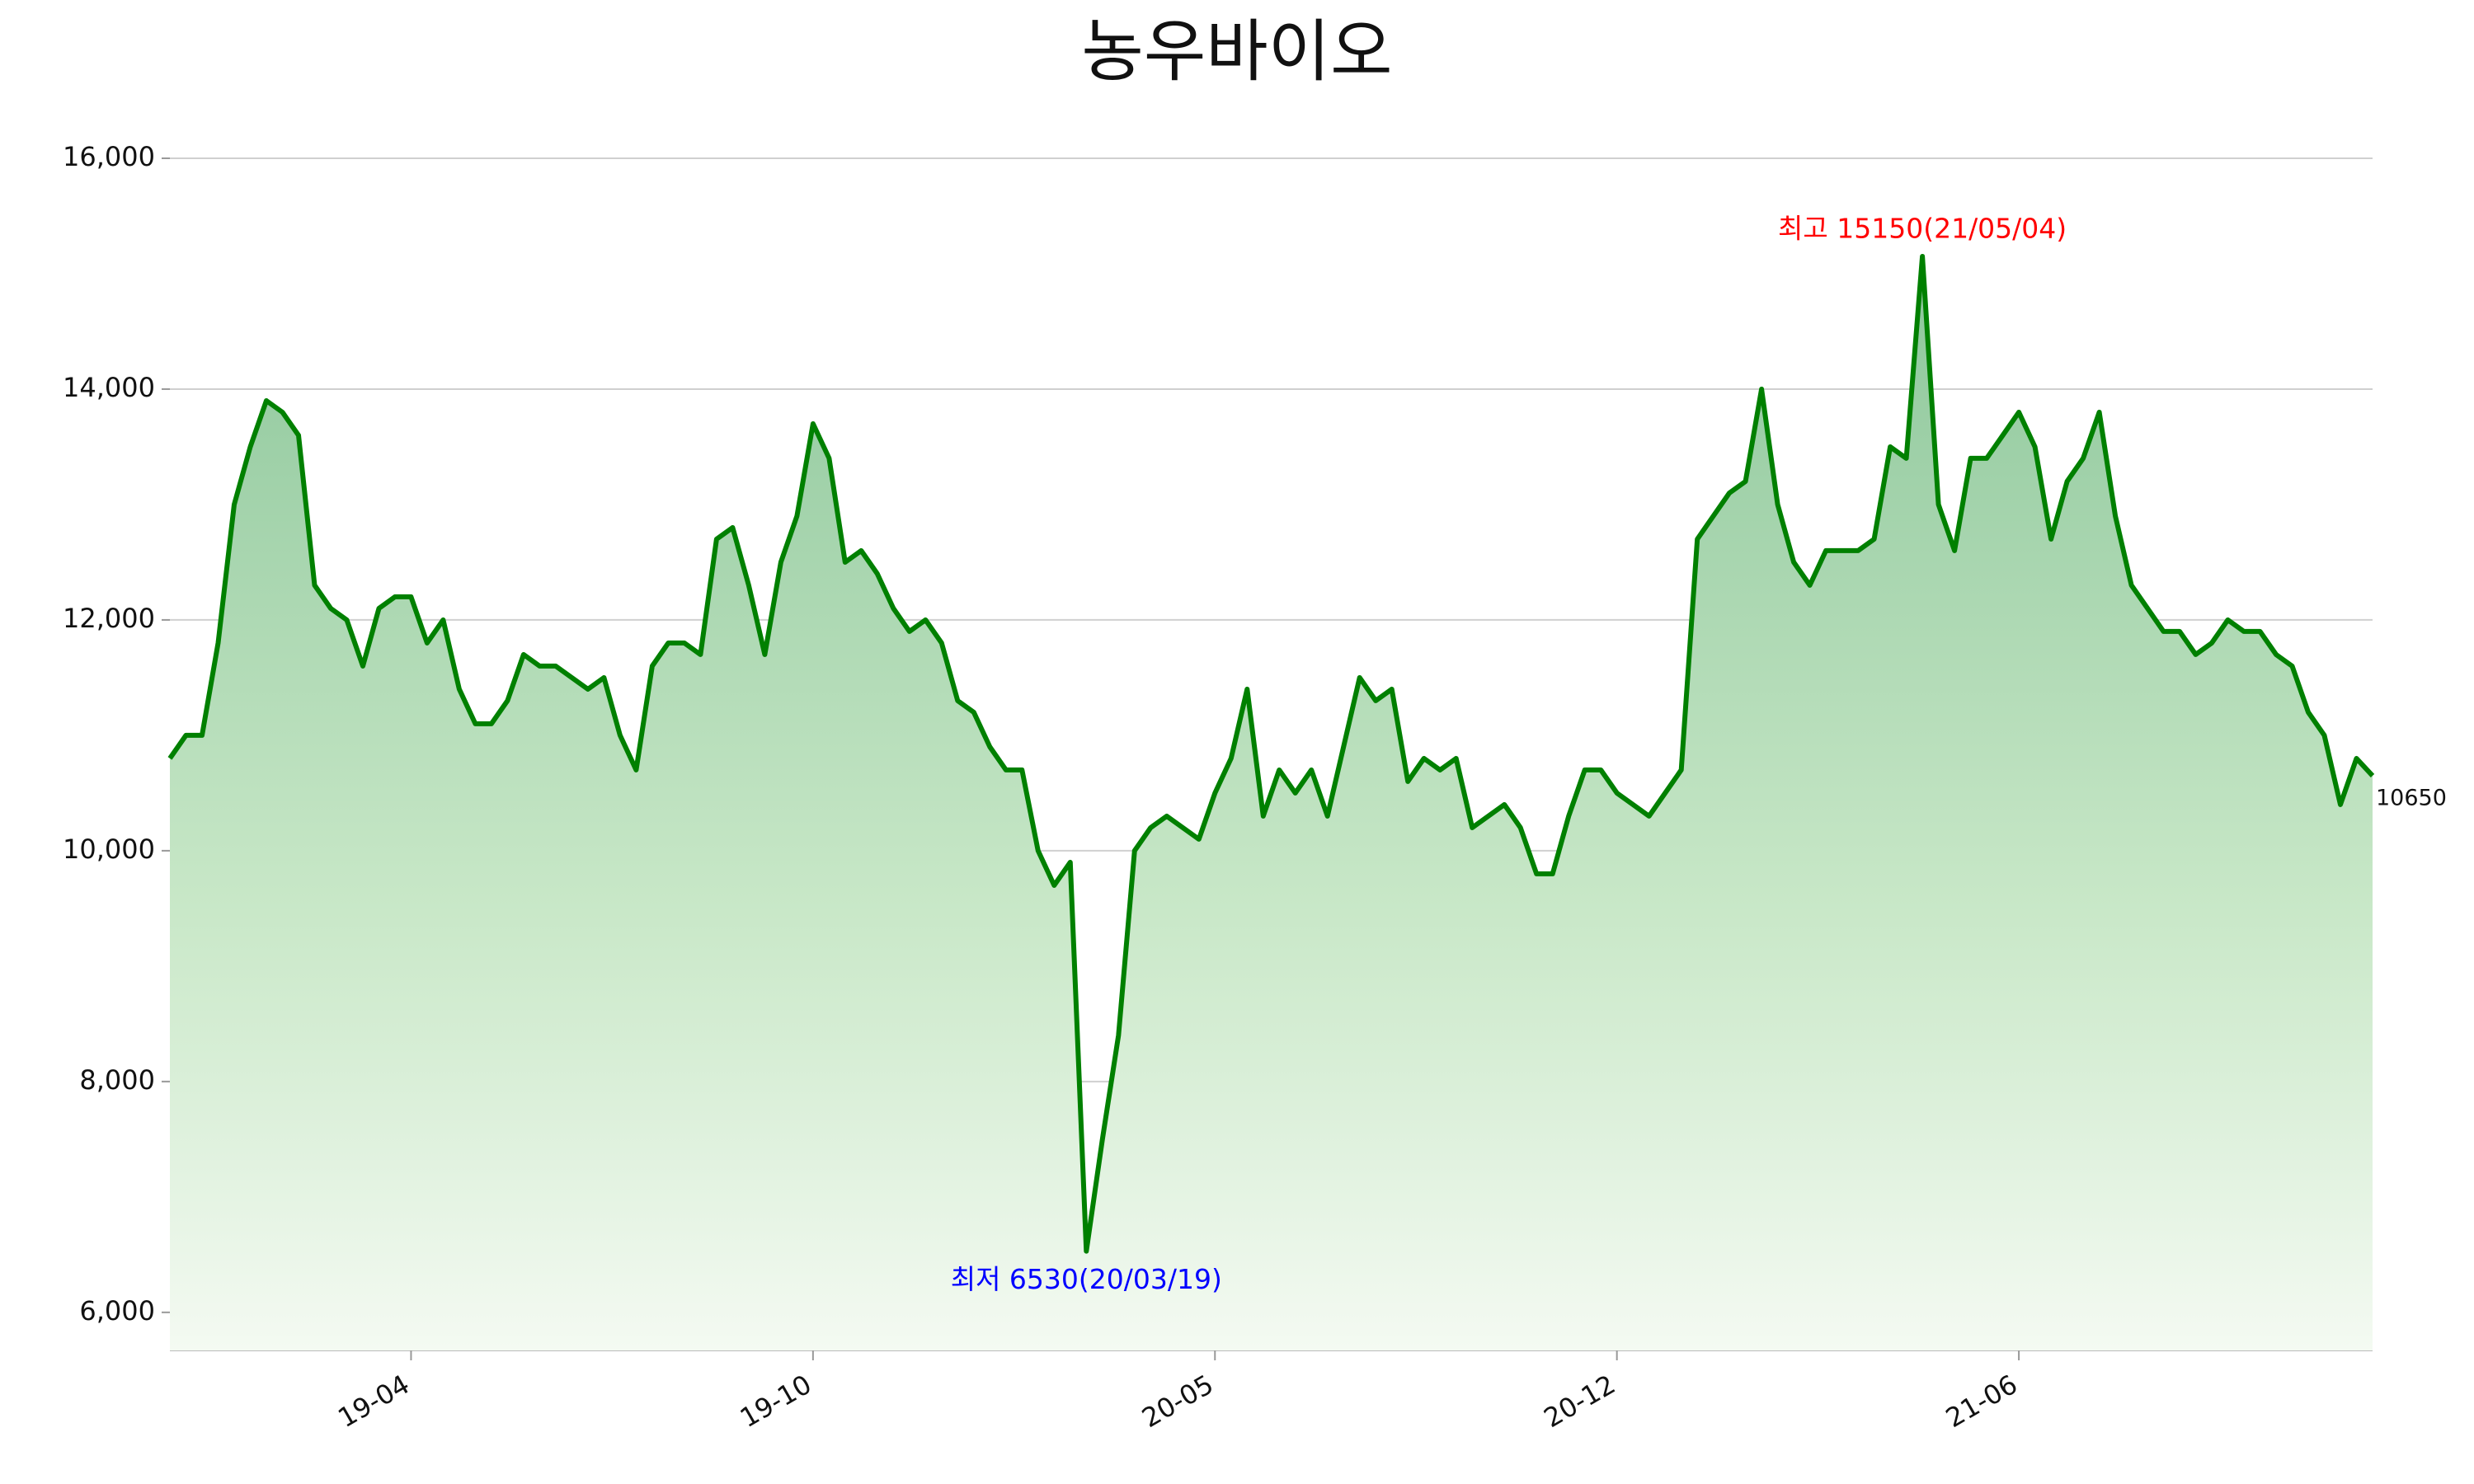  Describe the element at coordinates (1086, 1279) in the screenshot. I see `low-annotation: 최저 6530(20/03/19)` at that location.